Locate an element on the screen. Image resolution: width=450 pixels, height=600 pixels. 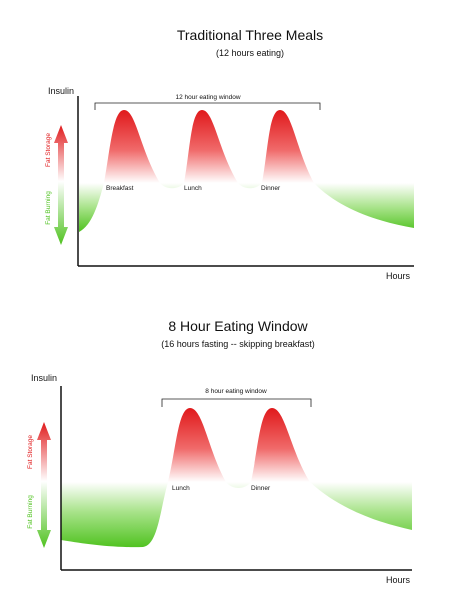
diagram-subtitle: (16 hours fasting -- skipping breakfast) is located at coordinates (238, 344).